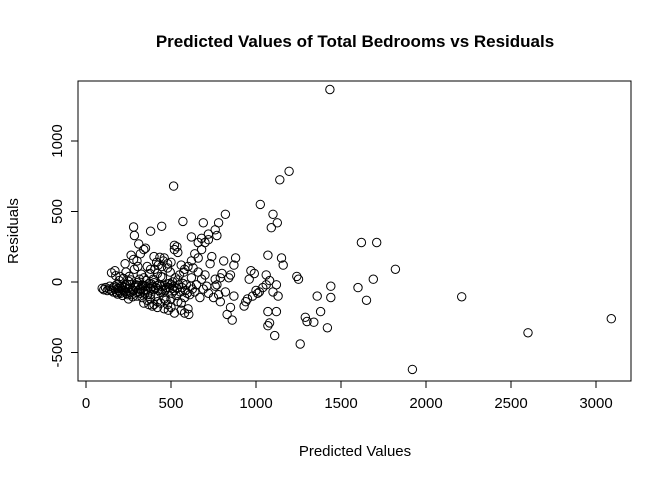 This screenshot has width=672, height=480. I want to click on x-tick-label: 1500, so click(340, 403).